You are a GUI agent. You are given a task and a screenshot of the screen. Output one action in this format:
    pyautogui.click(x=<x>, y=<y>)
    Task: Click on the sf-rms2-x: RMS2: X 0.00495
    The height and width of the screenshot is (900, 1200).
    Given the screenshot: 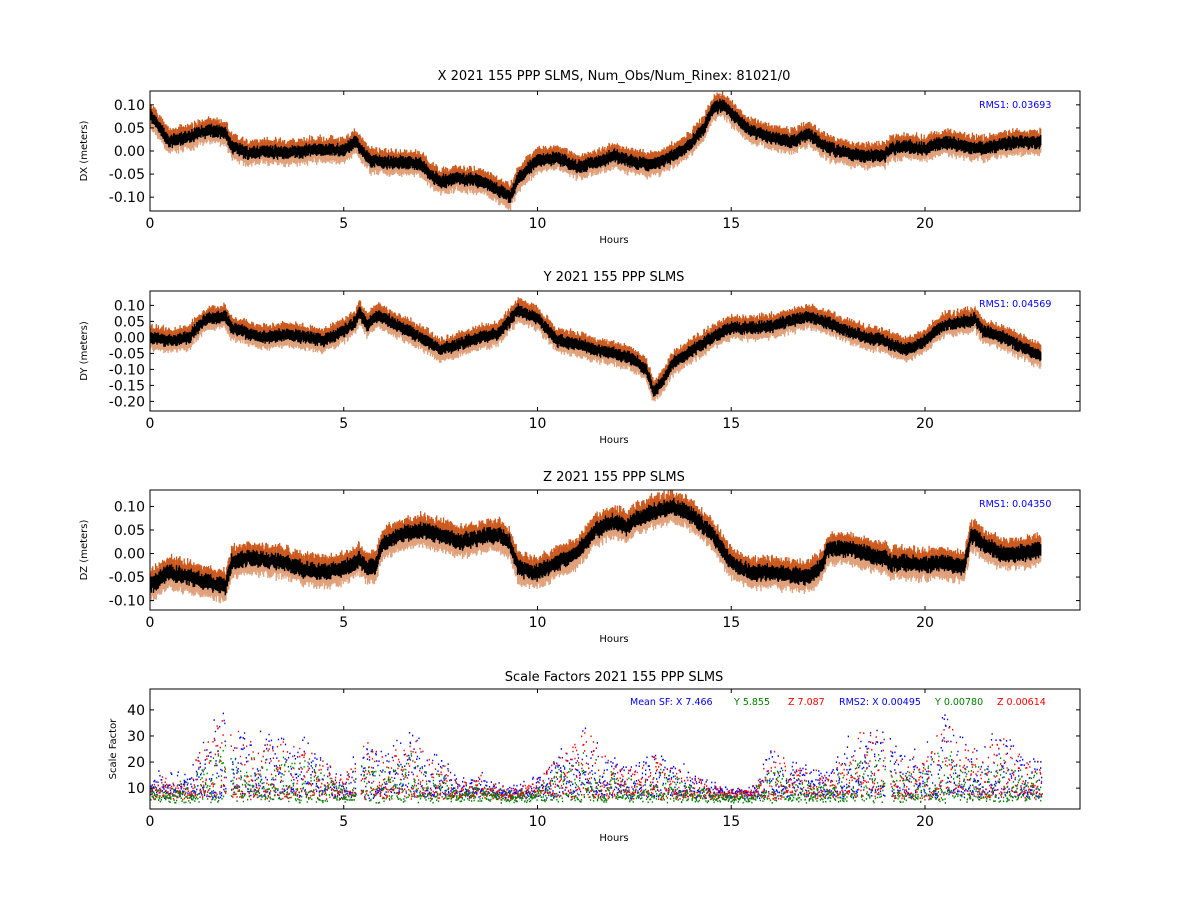 What is the action you would take?
    pyautogui.click(x=880, y=702)
    